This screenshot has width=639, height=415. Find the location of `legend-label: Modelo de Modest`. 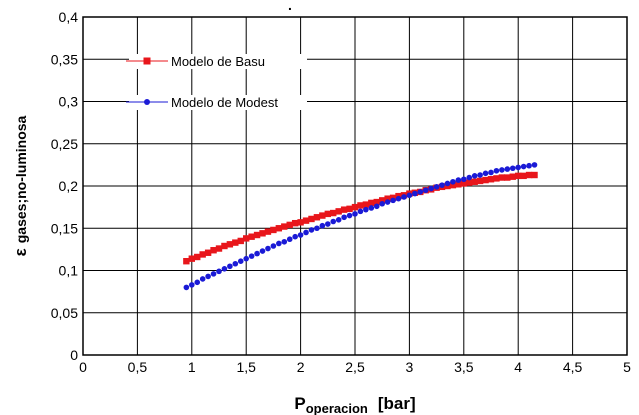

legend-label: Modelo de Modest is located at coordinates (224, 102).